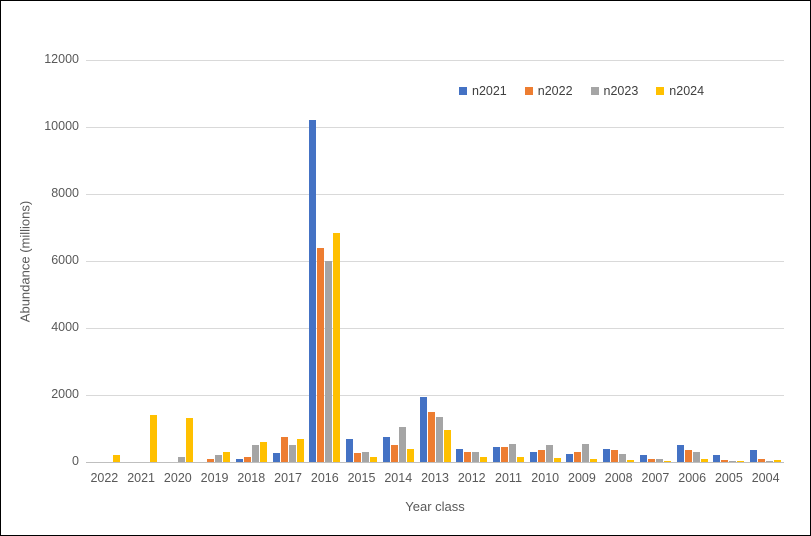 The image size is (811, 536). Describe the element at coordinates (141, 478) in the screenshot. I see `x-tick-label: 2021` at that location.